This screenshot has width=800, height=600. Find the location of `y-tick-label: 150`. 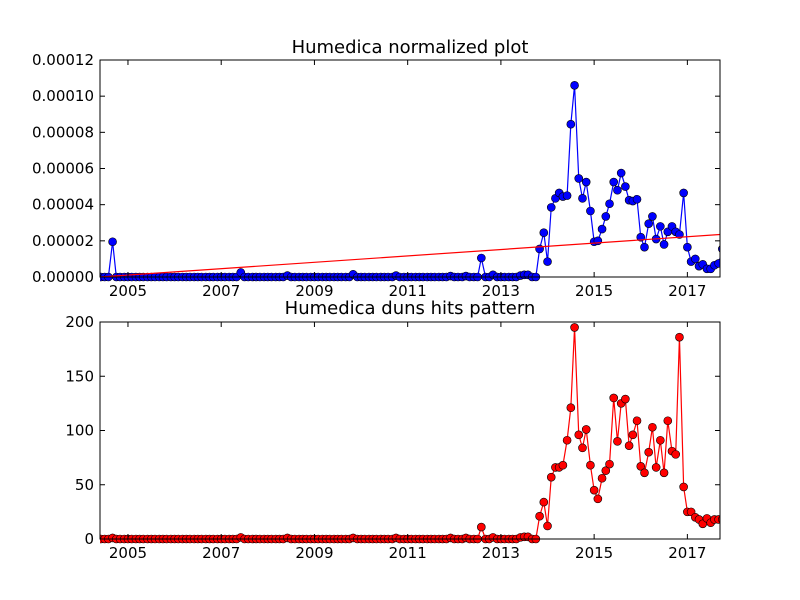

y-tick-label: 150 is located at coordinates (79, 376).